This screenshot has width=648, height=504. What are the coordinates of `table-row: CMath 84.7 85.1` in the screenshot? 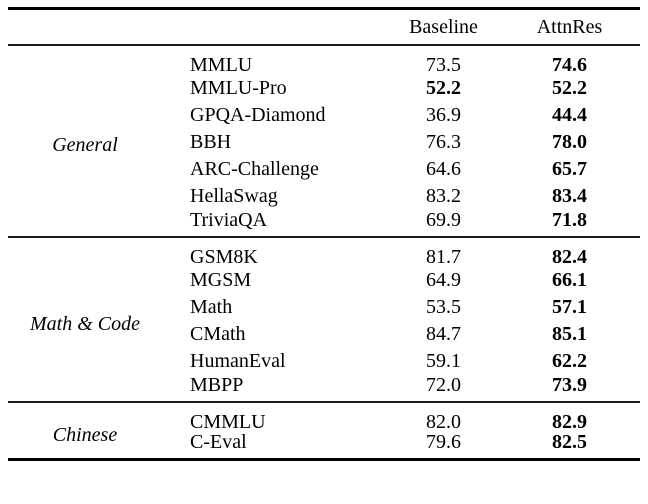 It's located at (324, 334).